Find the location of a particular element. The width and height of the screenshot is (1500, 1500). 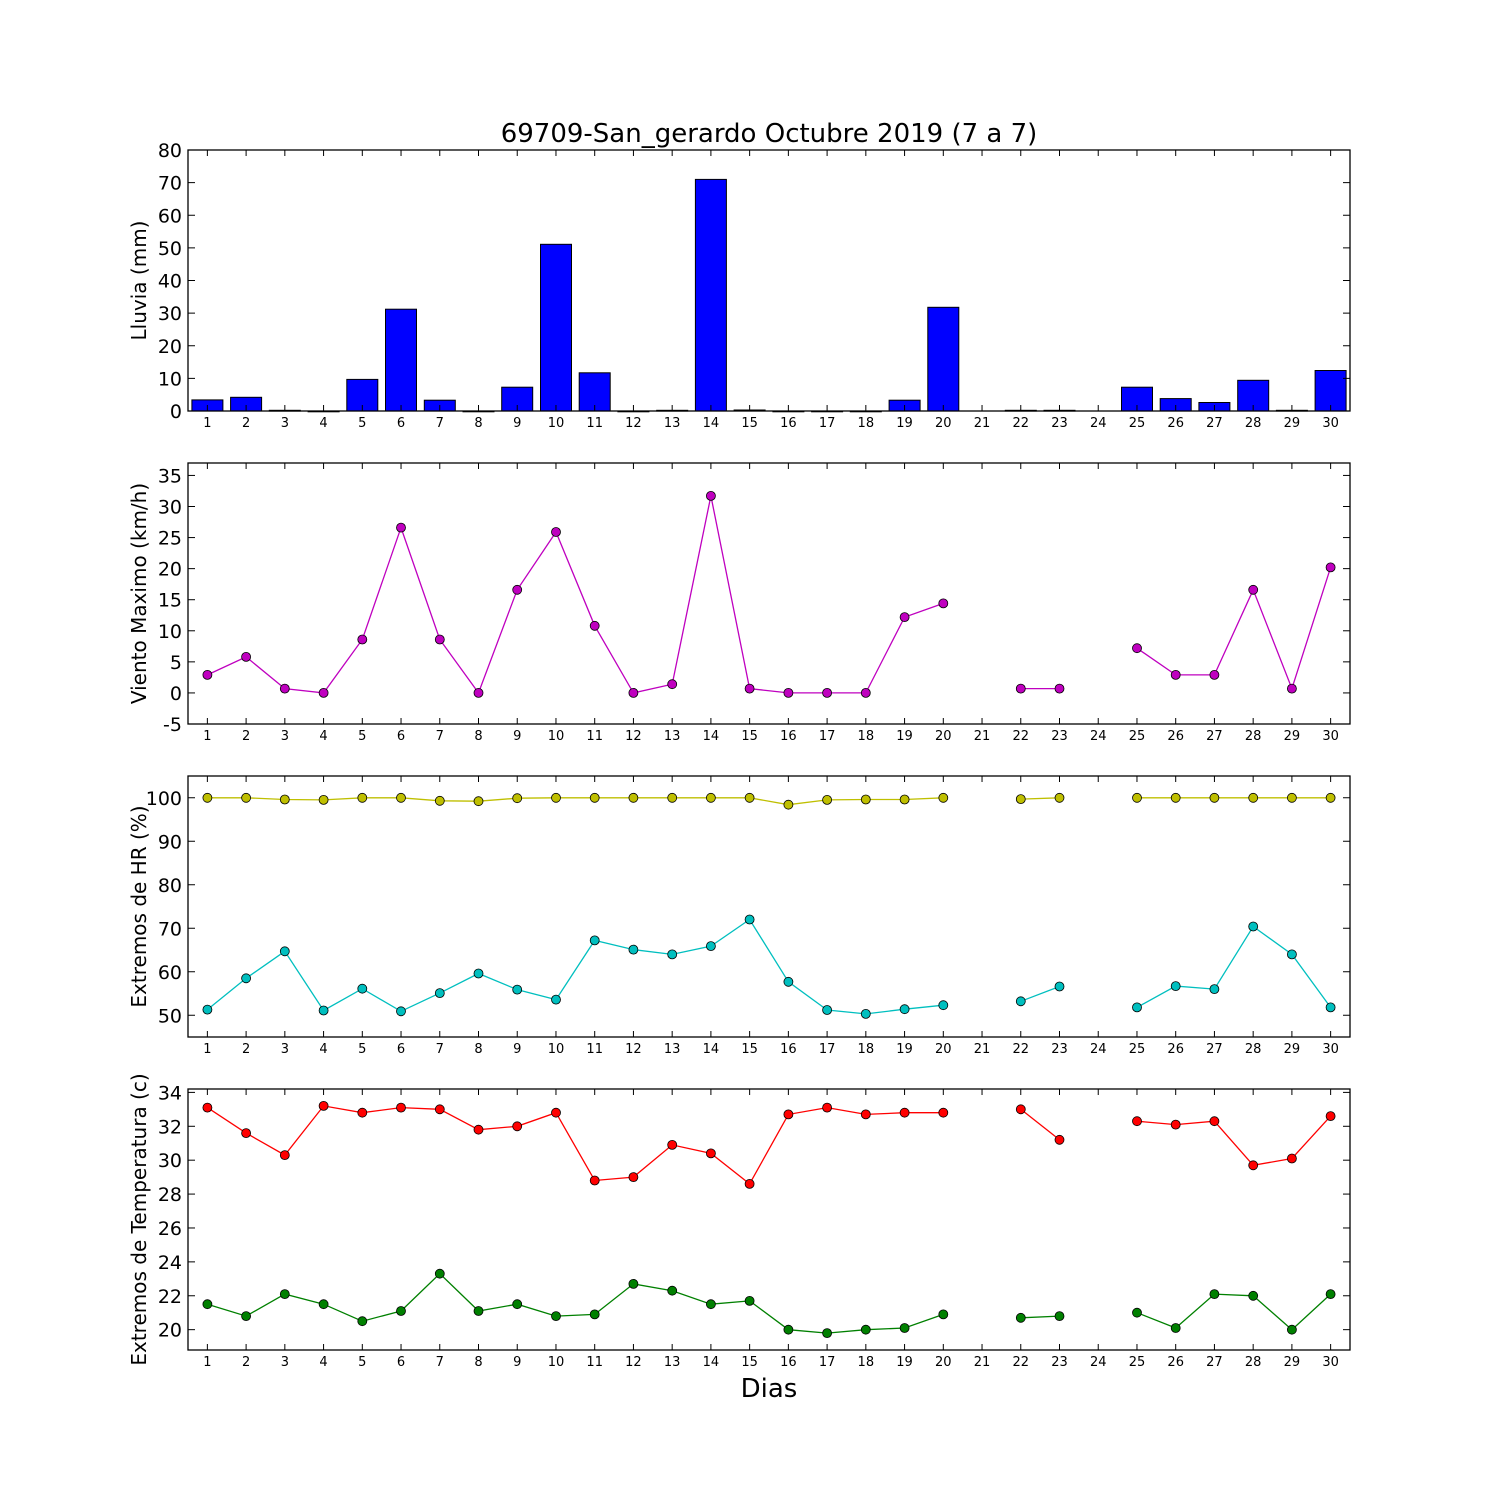

y-tick-label: -5 is located at coordinates (172, 725).